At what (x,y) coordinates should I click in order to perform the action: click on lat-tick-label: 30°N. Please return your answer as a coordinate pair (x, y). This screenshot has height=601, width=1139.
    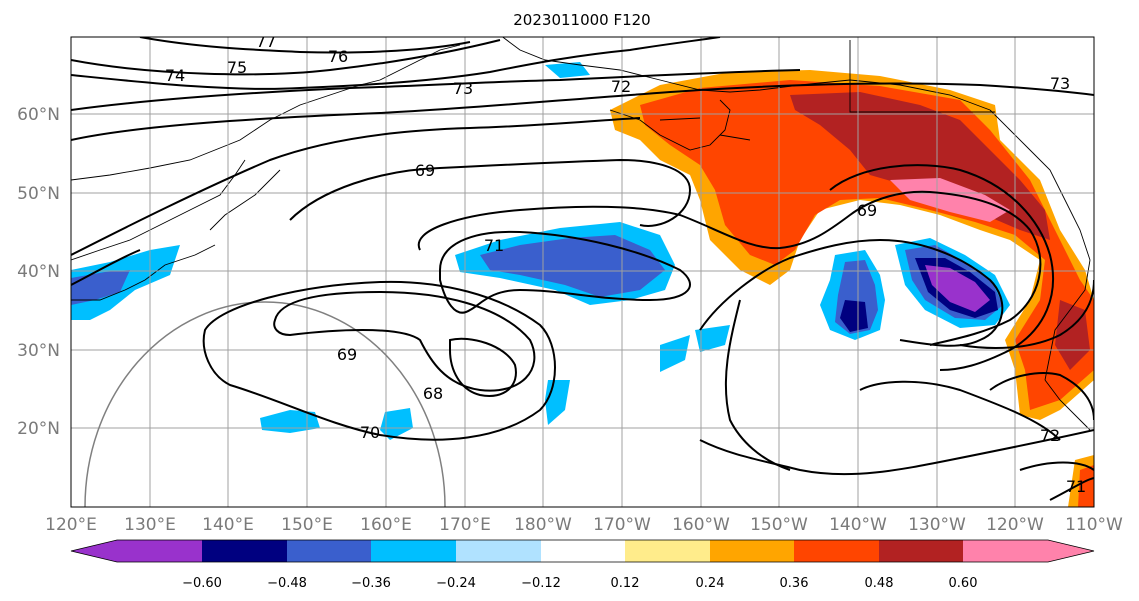
    Looking at the image, I should click on (38, 351).